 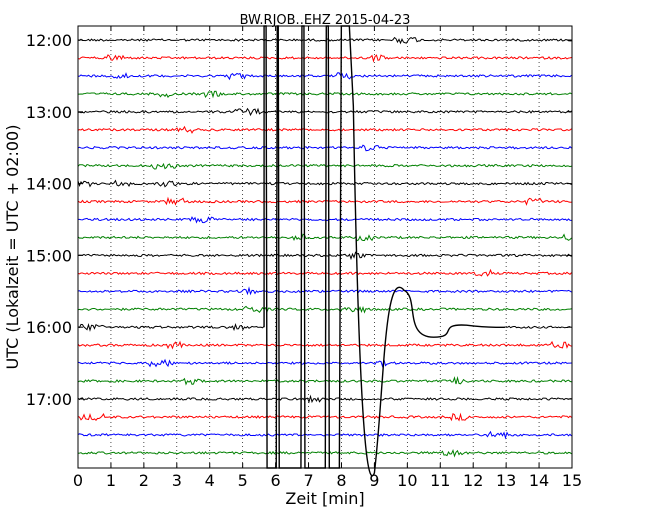 I want to click on y-tick-label: 14:00, so click(x=49, y=184).